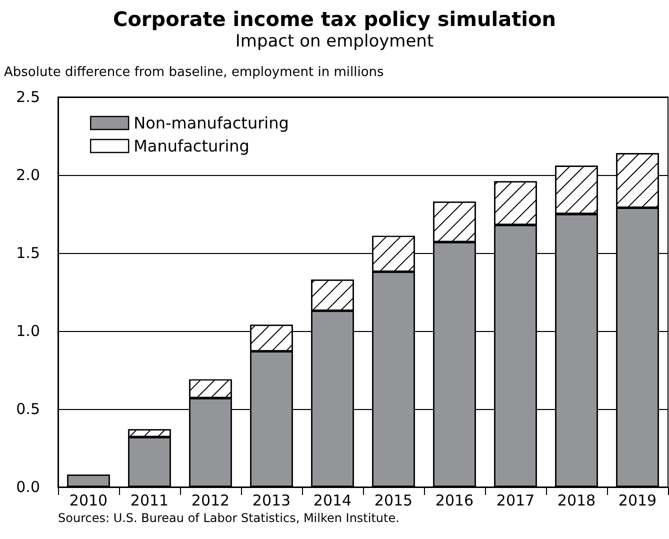 This screenshot has height=539, width=669. I want to click on x-tick-label: 2019, so click(637, 501).